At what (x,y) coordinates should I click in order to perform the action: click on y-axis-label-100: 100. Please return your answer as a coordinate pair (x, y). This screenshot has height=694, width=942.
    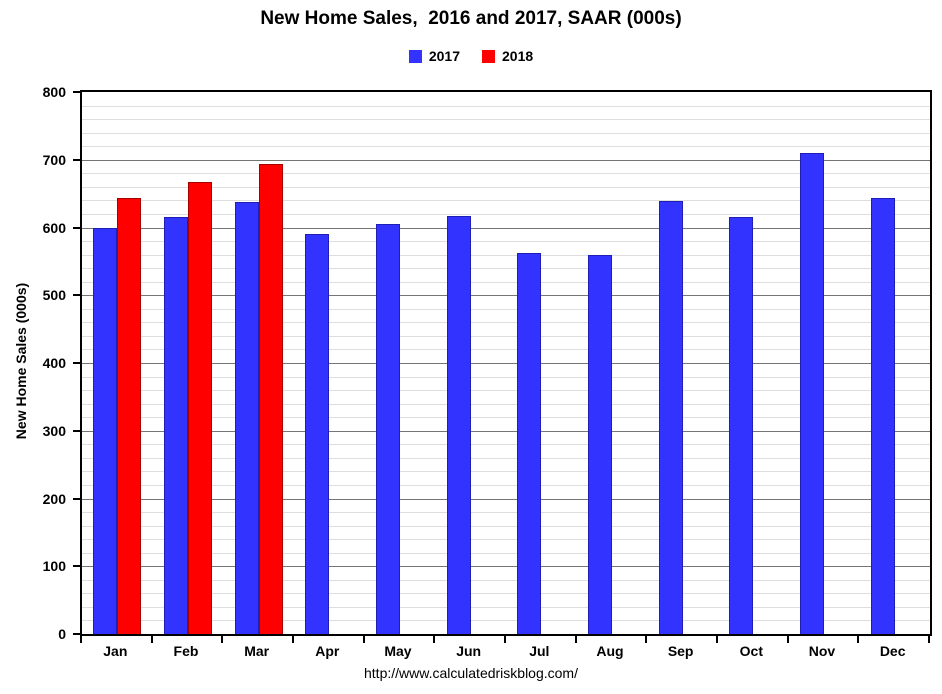
    Looking at the image, I should click on (54, 566).